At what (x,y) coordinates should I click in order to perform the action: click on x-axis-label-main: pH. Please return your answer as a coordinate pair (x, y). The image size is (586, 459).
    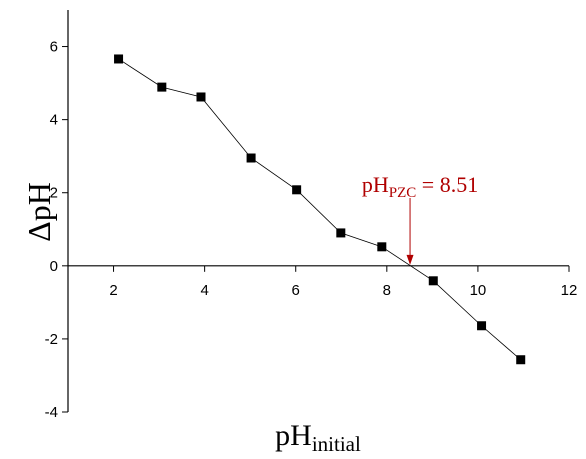
    Looking at the image, I should click on (293, 435).